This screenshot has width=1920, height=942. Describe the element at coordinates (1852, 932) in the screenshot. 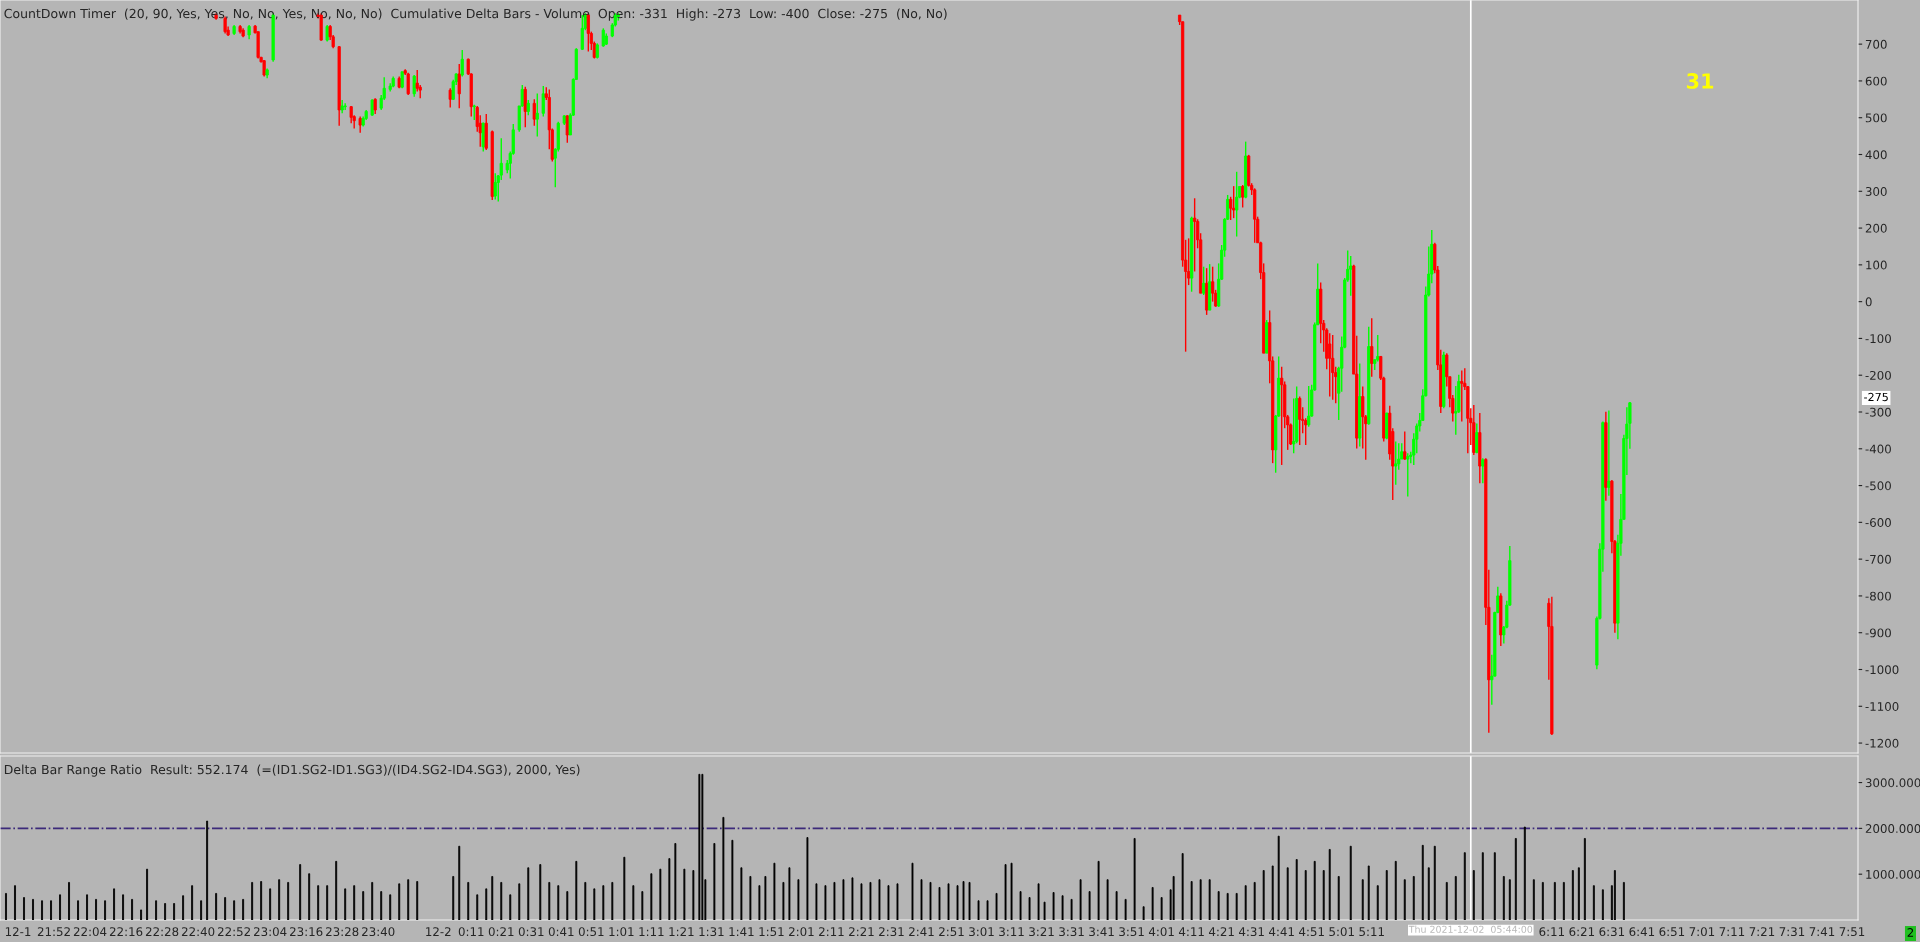

I see `x-tick-label: 7:51` at that location.